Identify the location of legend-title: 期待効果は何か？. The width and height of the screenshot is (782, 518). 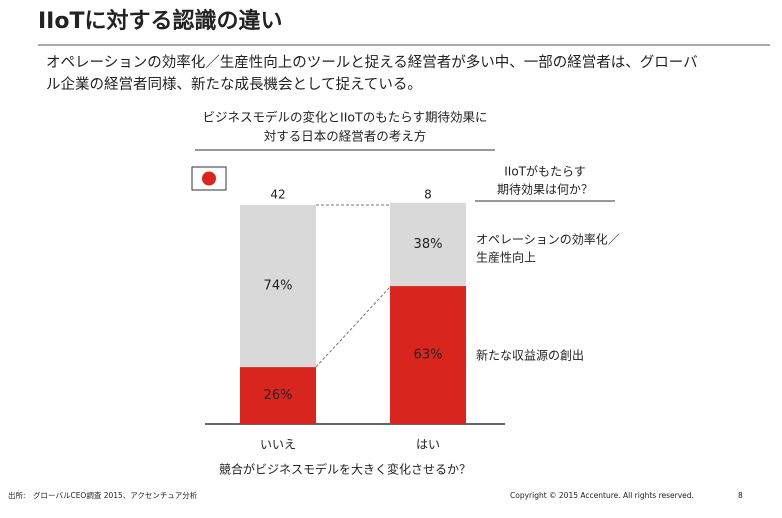
(545, 189).